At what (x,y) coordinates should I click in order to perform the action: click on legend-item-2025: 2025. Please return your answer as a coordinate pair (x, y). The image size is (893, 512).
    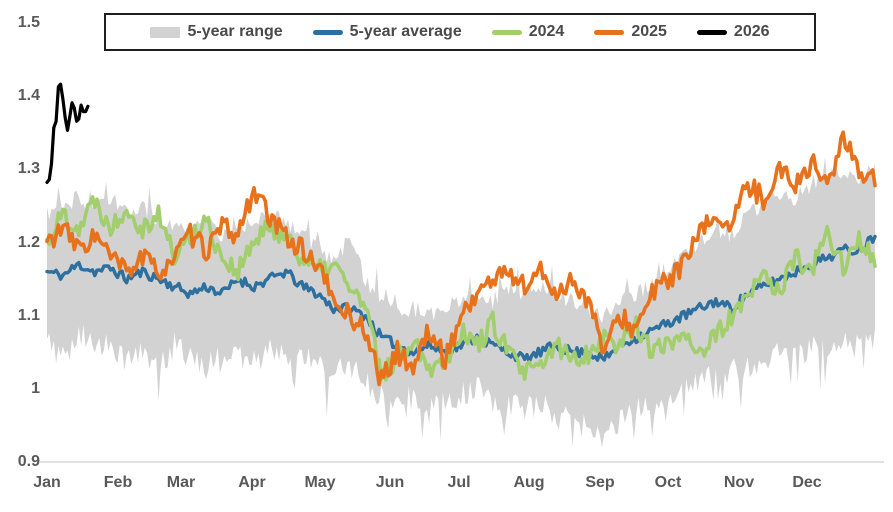
    Looking at the image, I should click on (630, 32).